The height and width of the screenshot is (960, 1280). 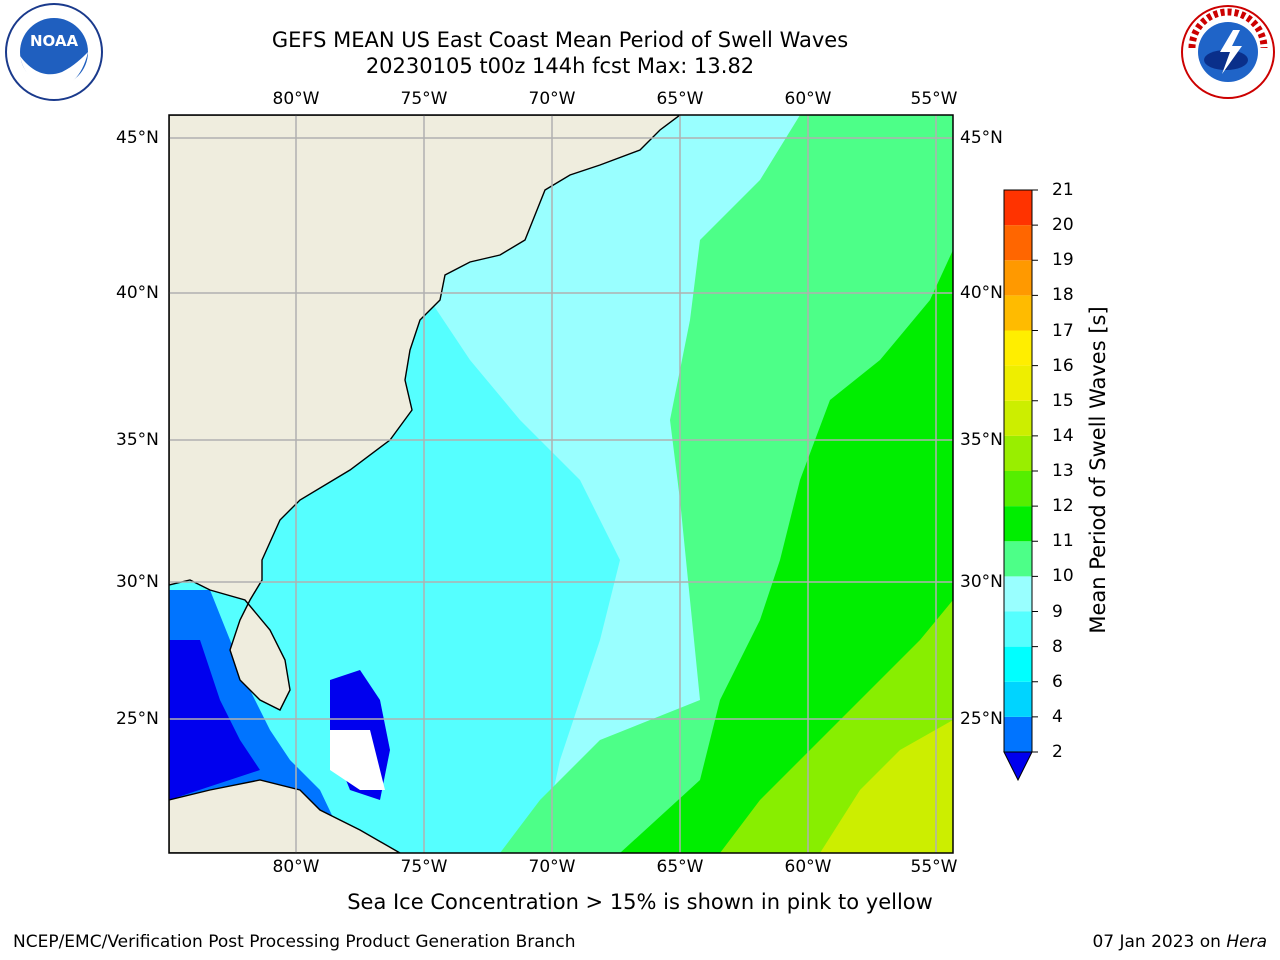 I want to click on colorbar-tick-label: 6, so click(x=1057, y=681).